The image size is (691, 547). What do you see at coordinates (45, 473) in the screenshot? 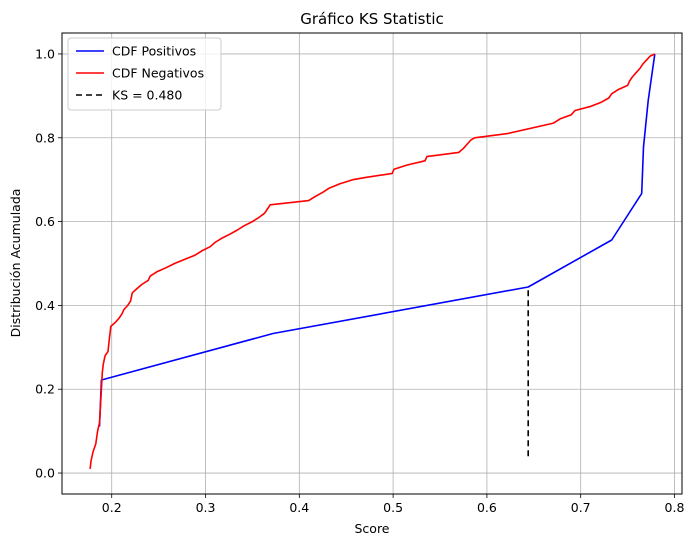
I see `y-tick-label: 0.0` at bounding box center [45, 473].